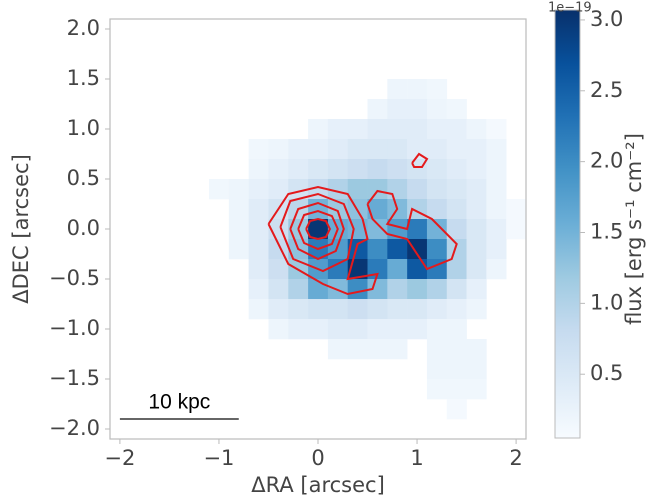 The width and height of the screenshot is (649, 500). What do you see at coordinates (634, 229) in the screenshot?
I see `colorbar-label: flux [erg s⁻¹ cm⁻²]` at bounding box center [634, 229].